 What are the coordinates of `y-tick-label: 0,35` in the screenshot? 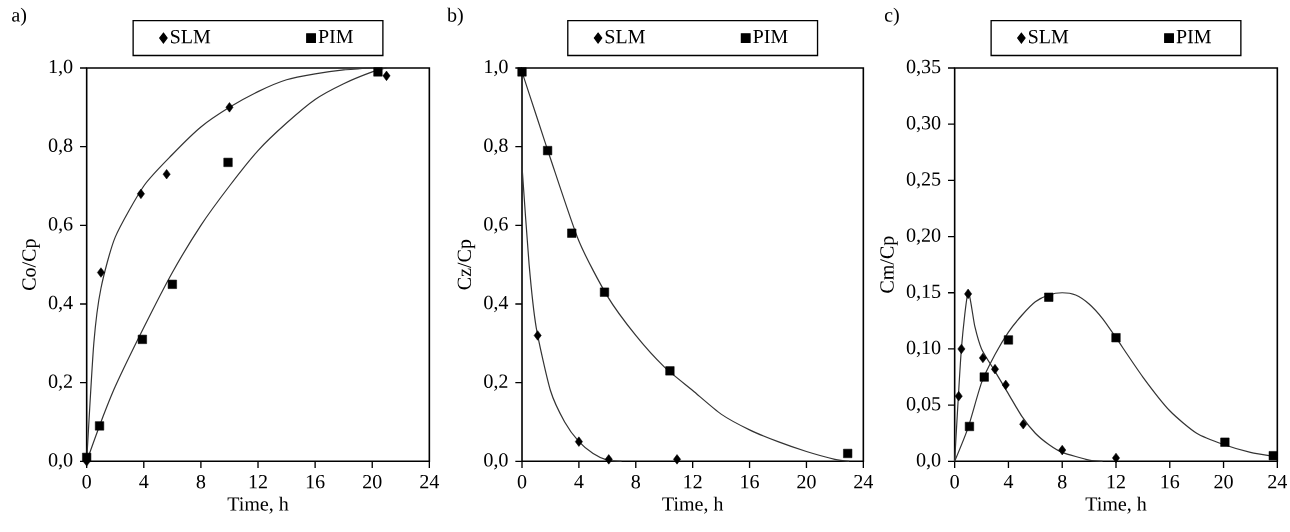 It's located at (923, 68).